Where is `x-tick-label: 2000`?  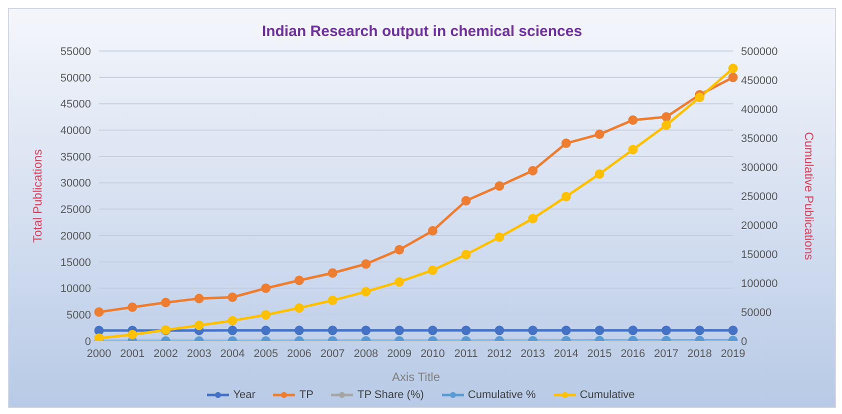
x-tick-label: 2000 is located at coordinates (99, 354).